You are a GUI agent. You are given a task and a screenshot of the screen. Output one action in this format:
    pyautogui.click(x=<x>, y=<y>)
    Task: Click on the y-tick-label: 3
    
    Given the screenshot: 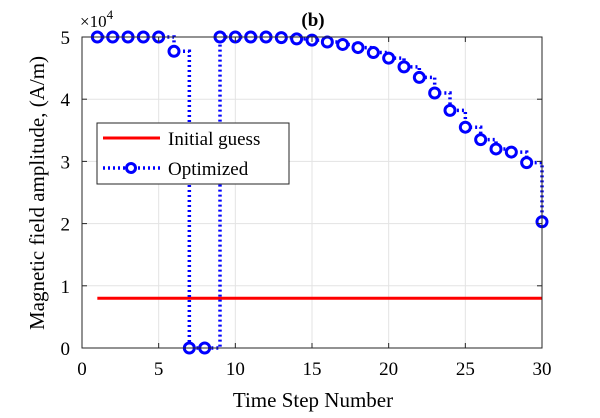 What is the action you would take?
    pyautogui.click(x=66, y=162)
    